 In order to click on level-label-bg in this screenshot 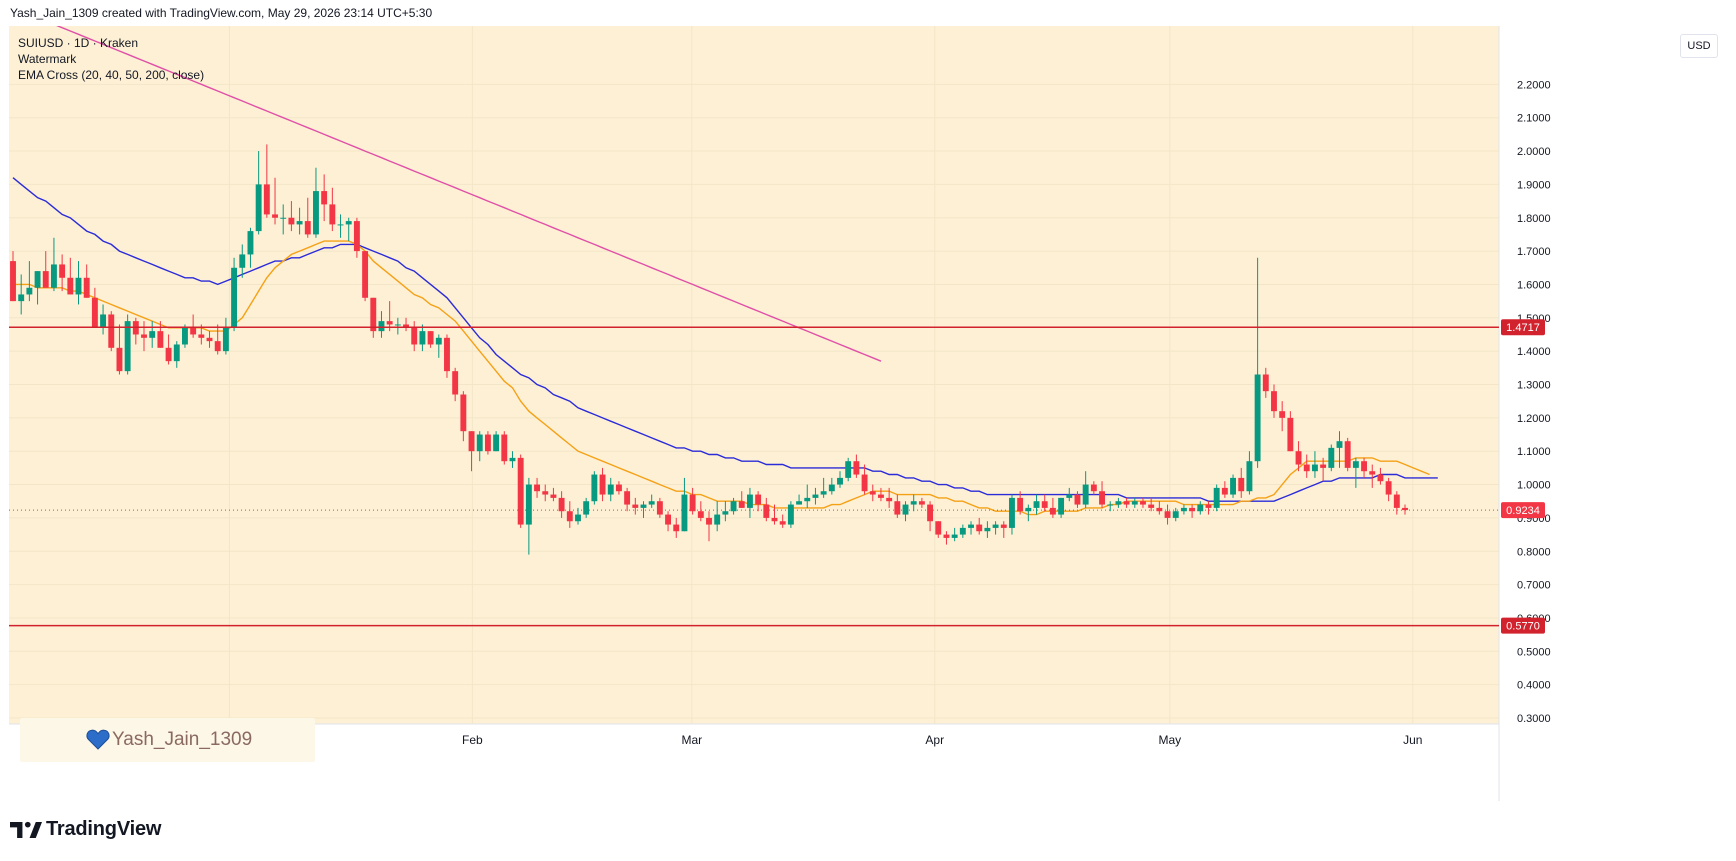, I will do `click(1523, 327)`.